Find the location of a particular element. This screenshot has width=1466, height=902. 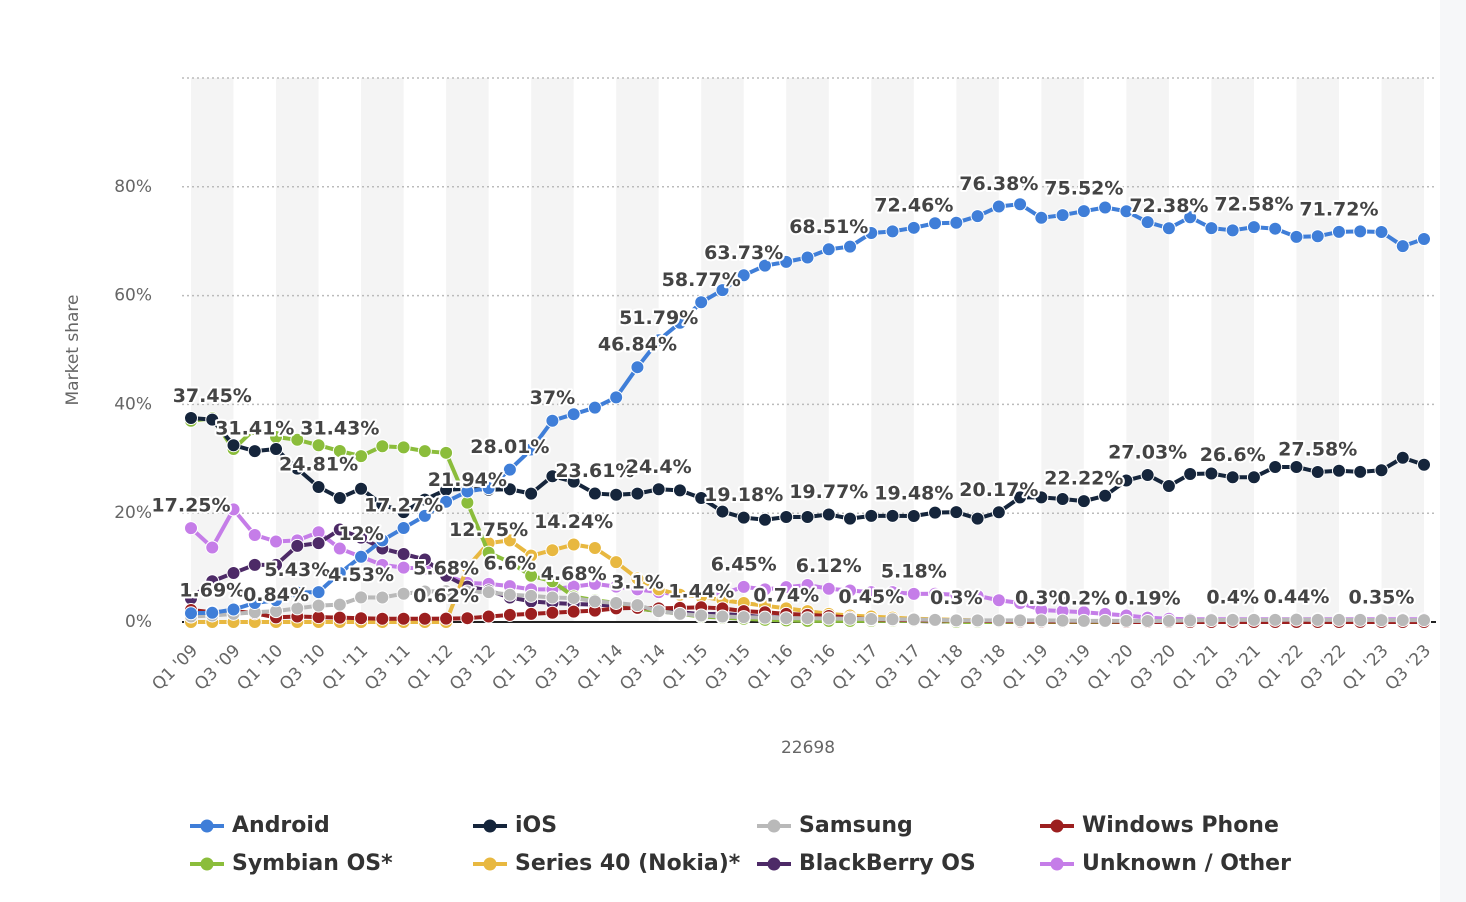

band is located at coordinates (1232, 350).